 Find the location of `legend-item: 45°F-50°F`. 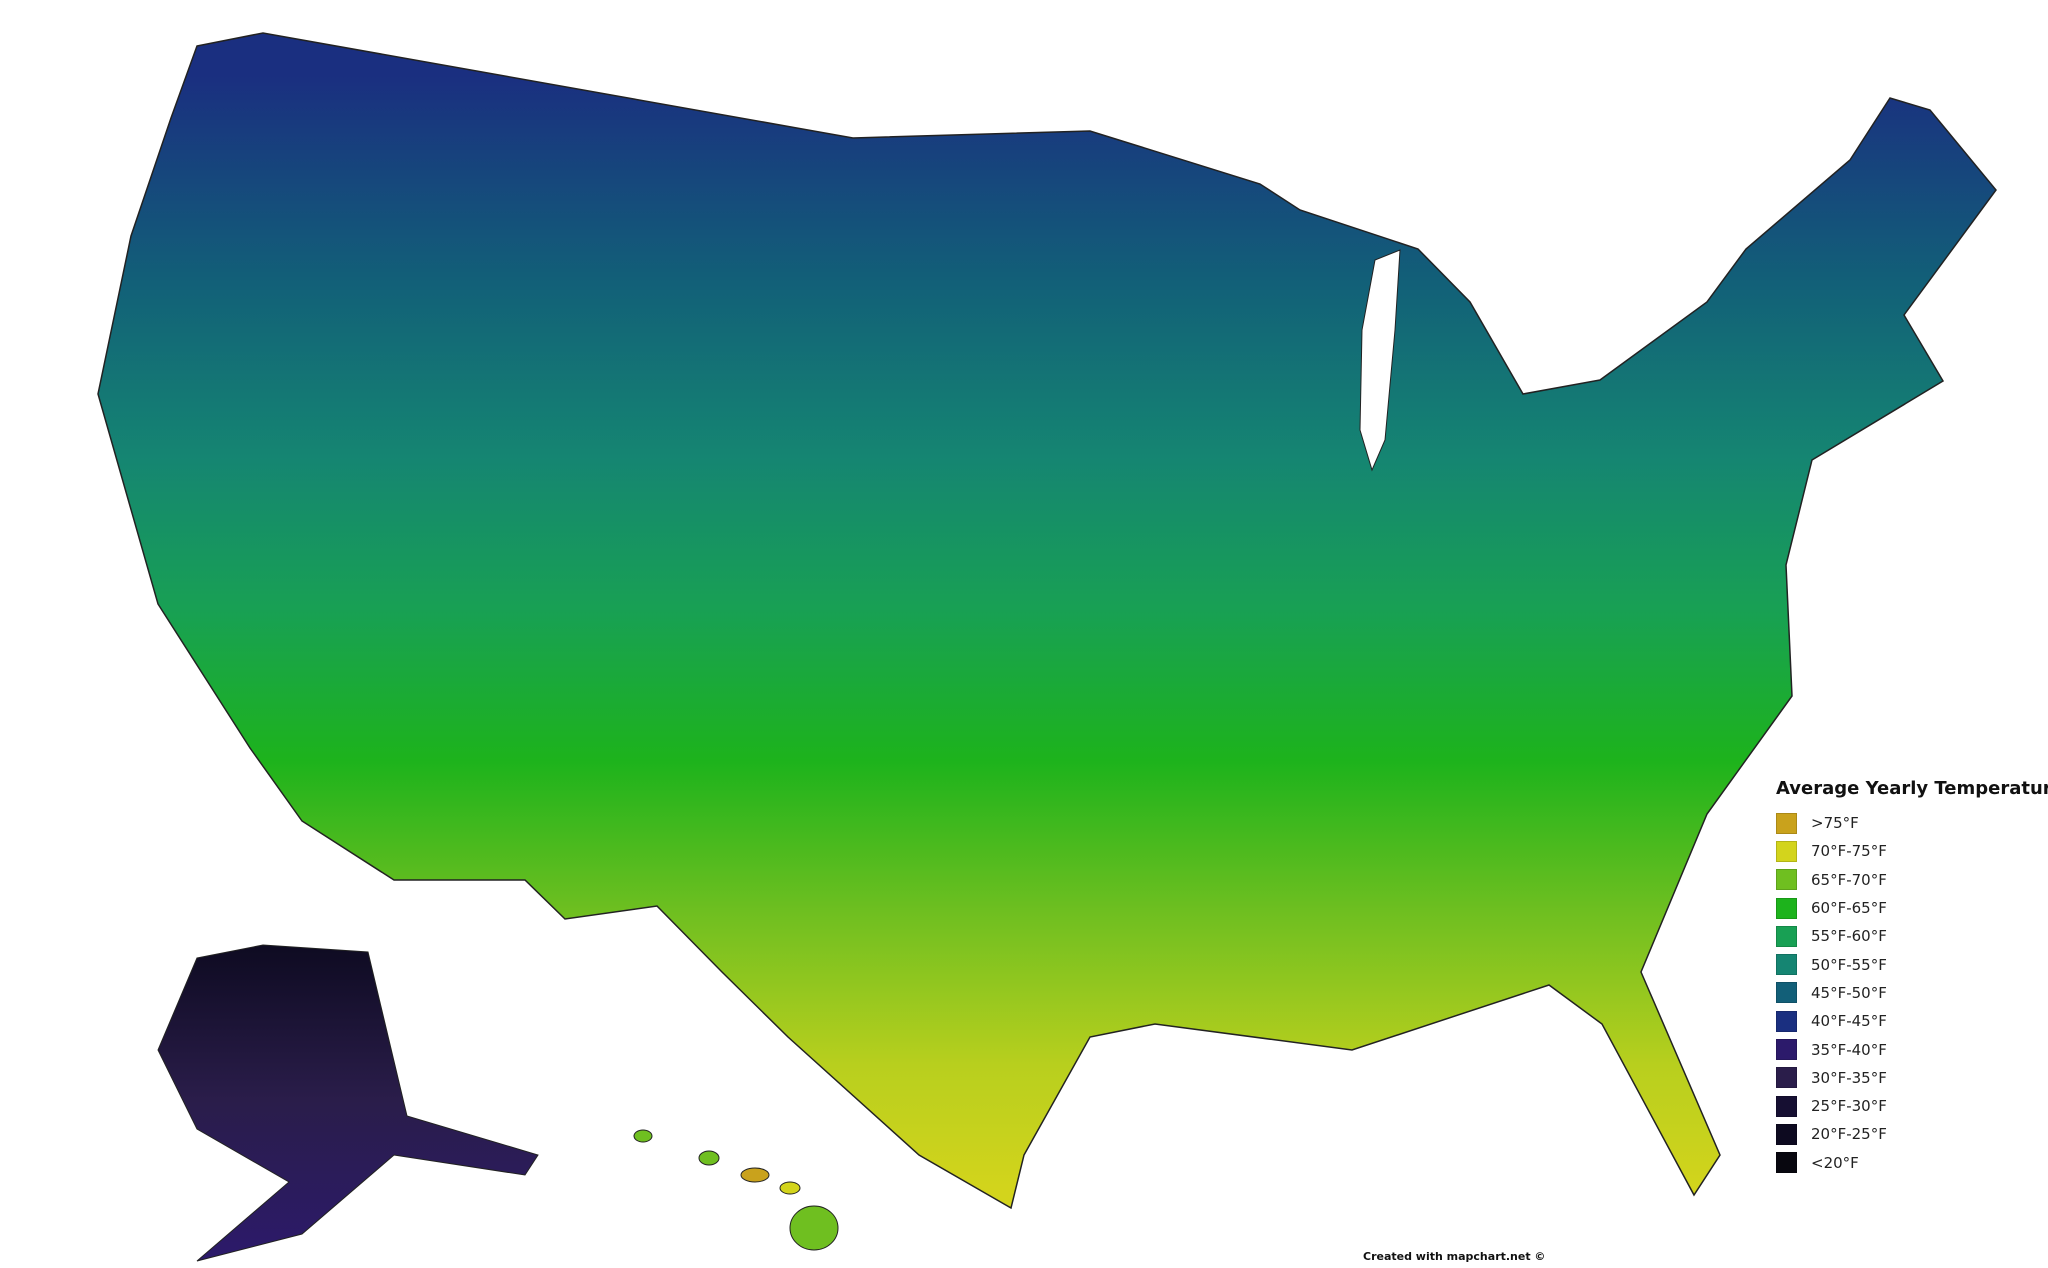

legend-item: 45°F-50°F is located at coordinates (1912, 993).